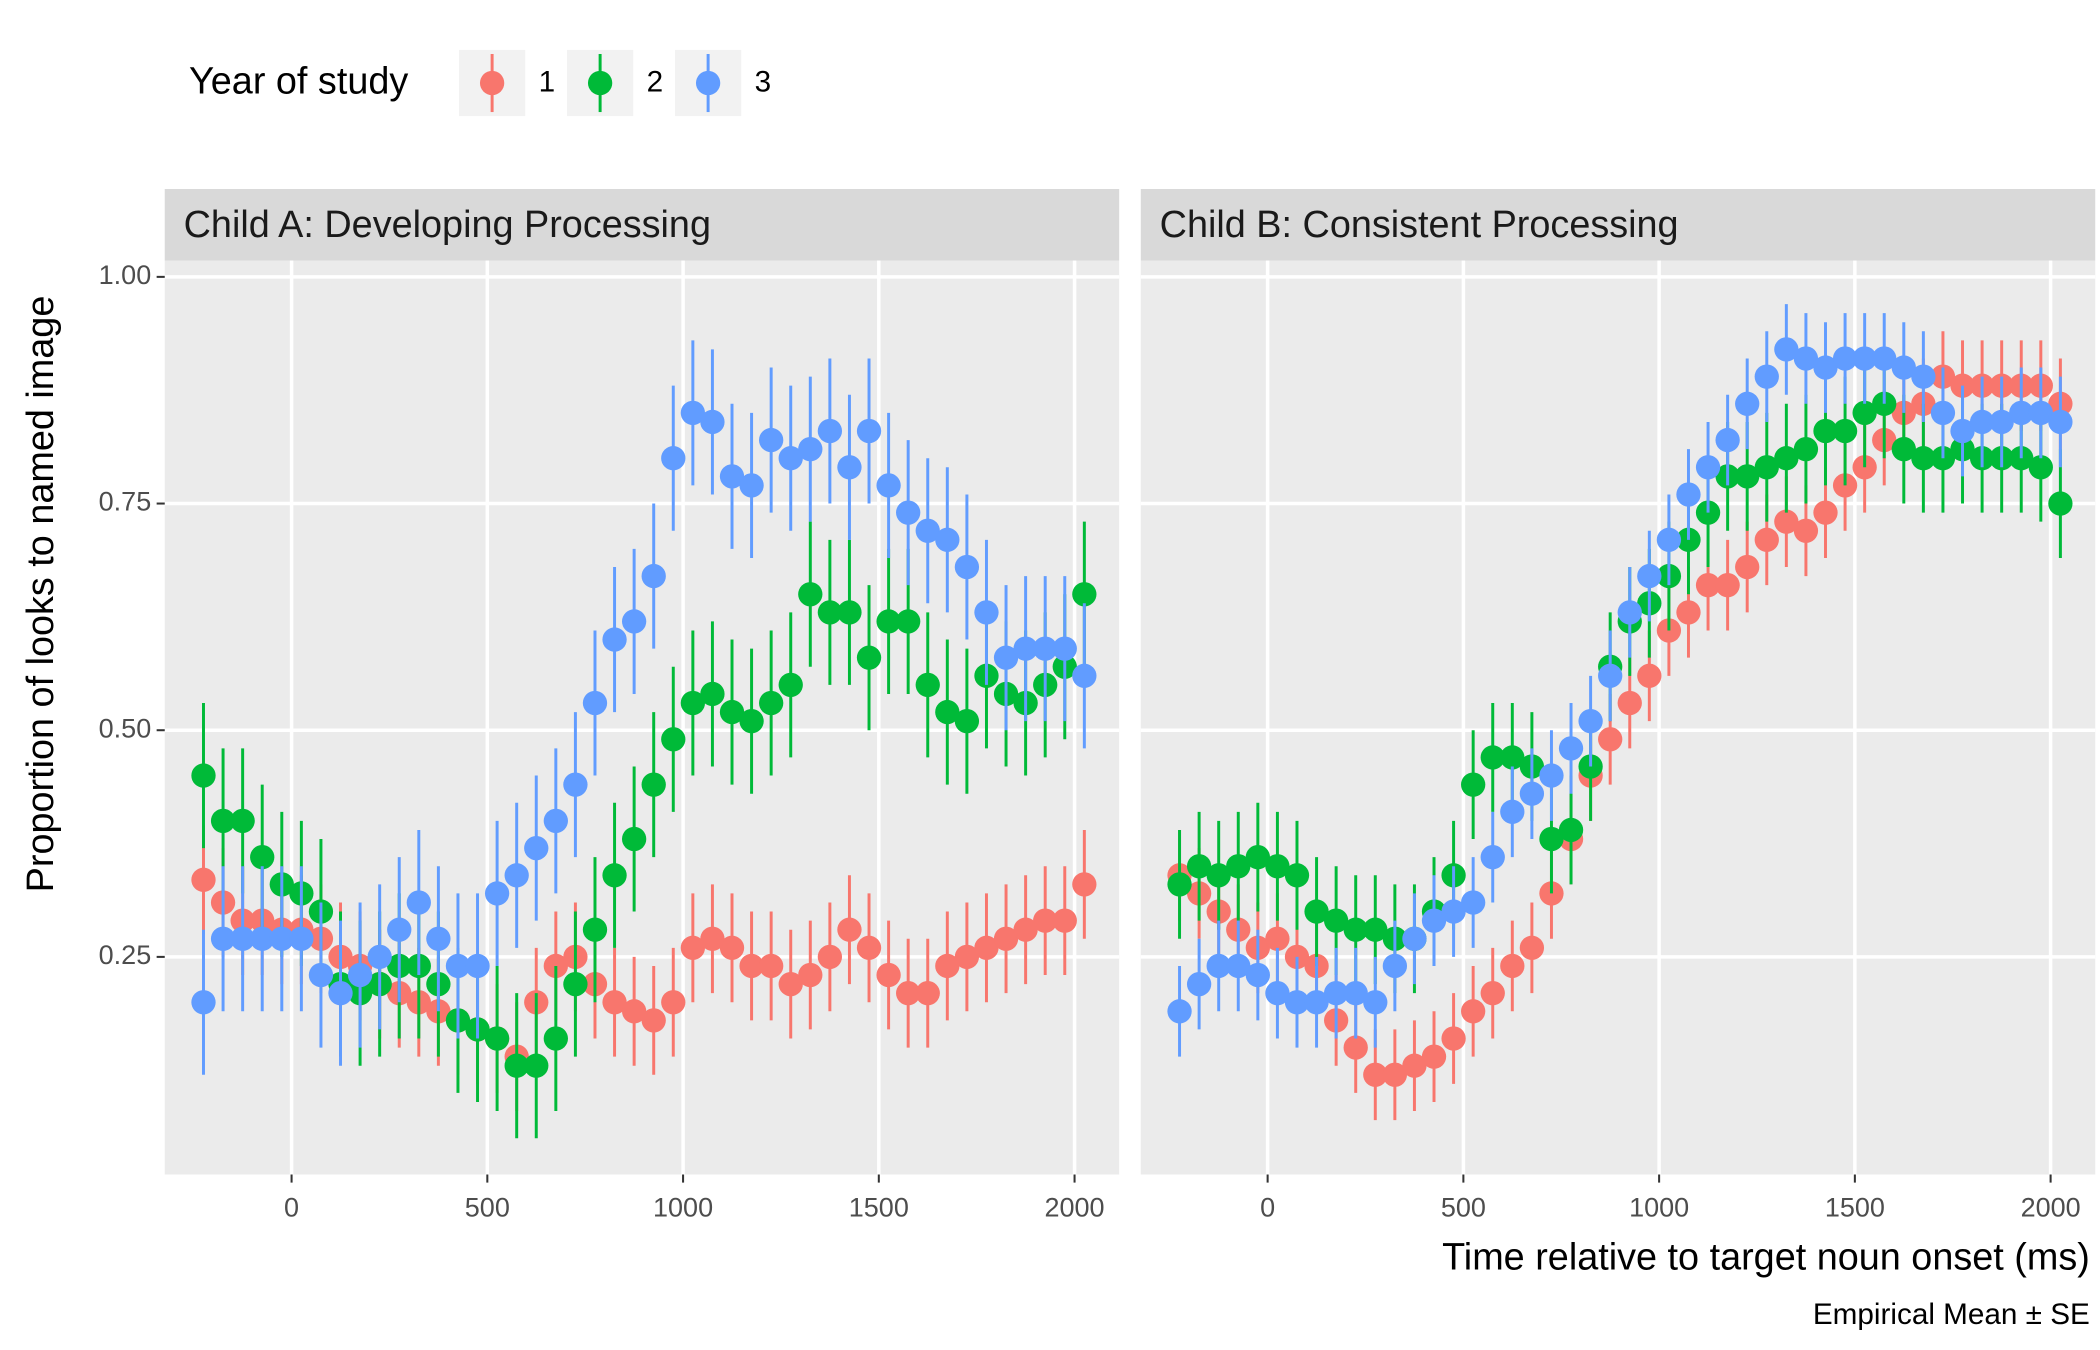 Image resolution: width=2100 pixels, height=1350 pixels. I want to click on legend-key-point, so click(708, 83).